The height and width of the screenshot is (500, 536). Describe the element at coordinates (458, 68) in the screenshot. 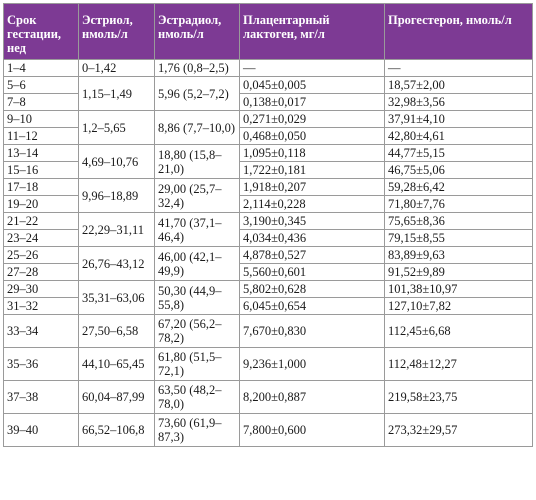

I see `progesterone-cell: —` at that location.